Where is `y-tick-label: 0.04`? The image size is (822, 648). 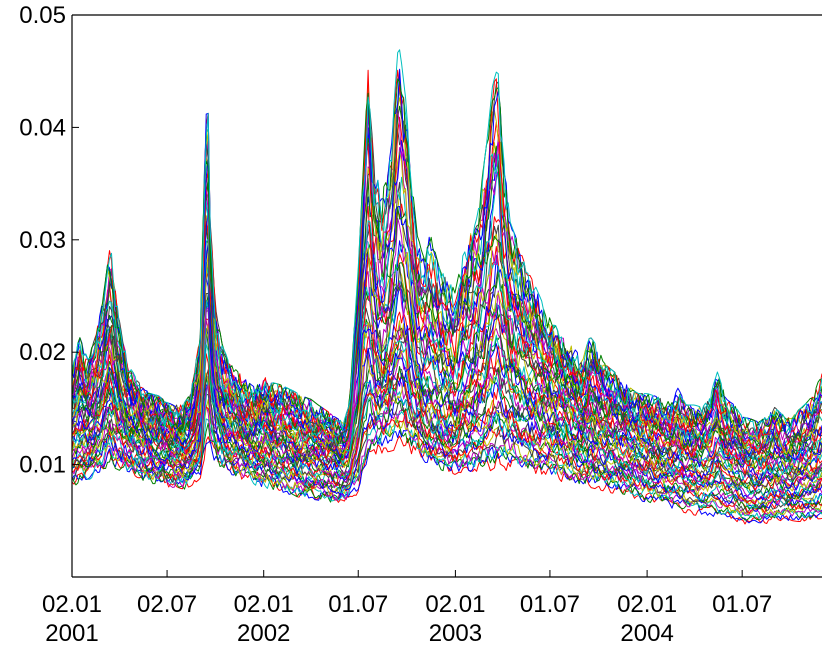 y-tick-label: 0.04 is located at coordinates (42, 127).